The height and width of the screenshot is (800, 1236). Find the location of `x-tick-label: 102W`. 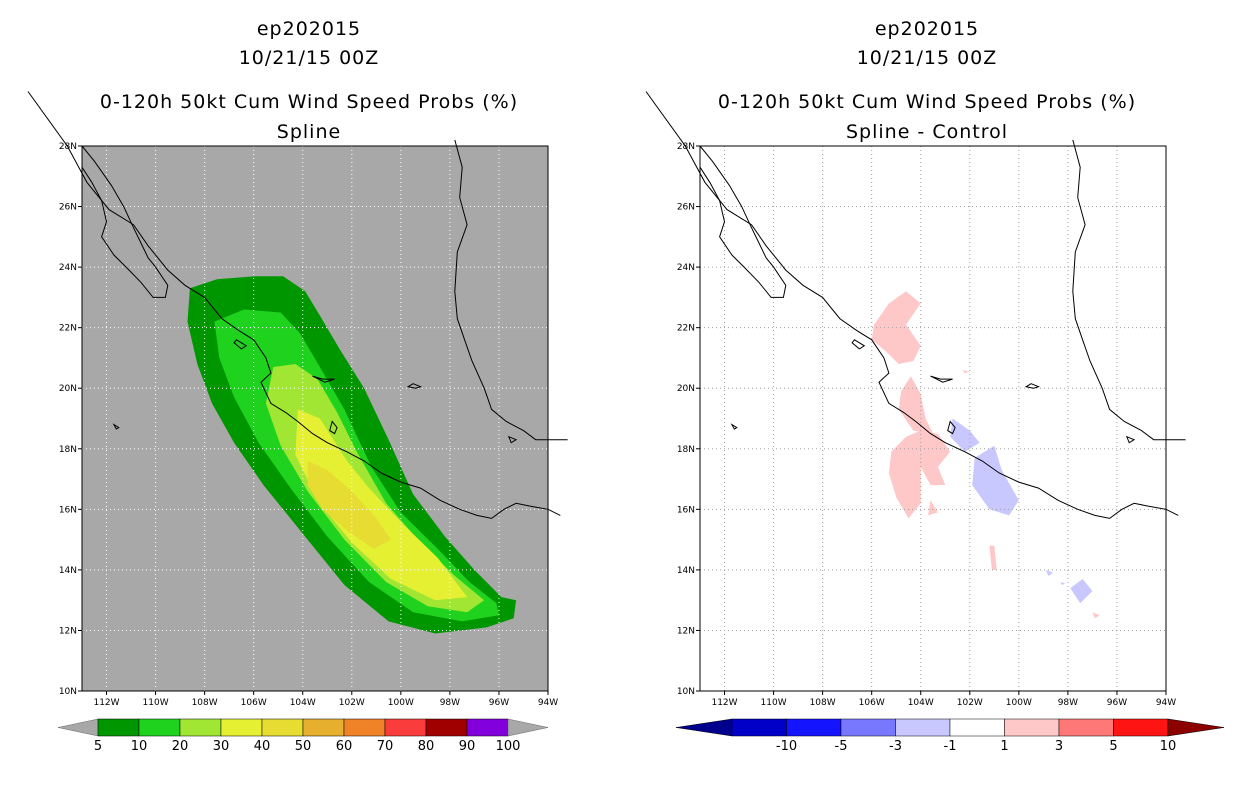

x-tick-label: 102W is located at coordinates (352, 703).